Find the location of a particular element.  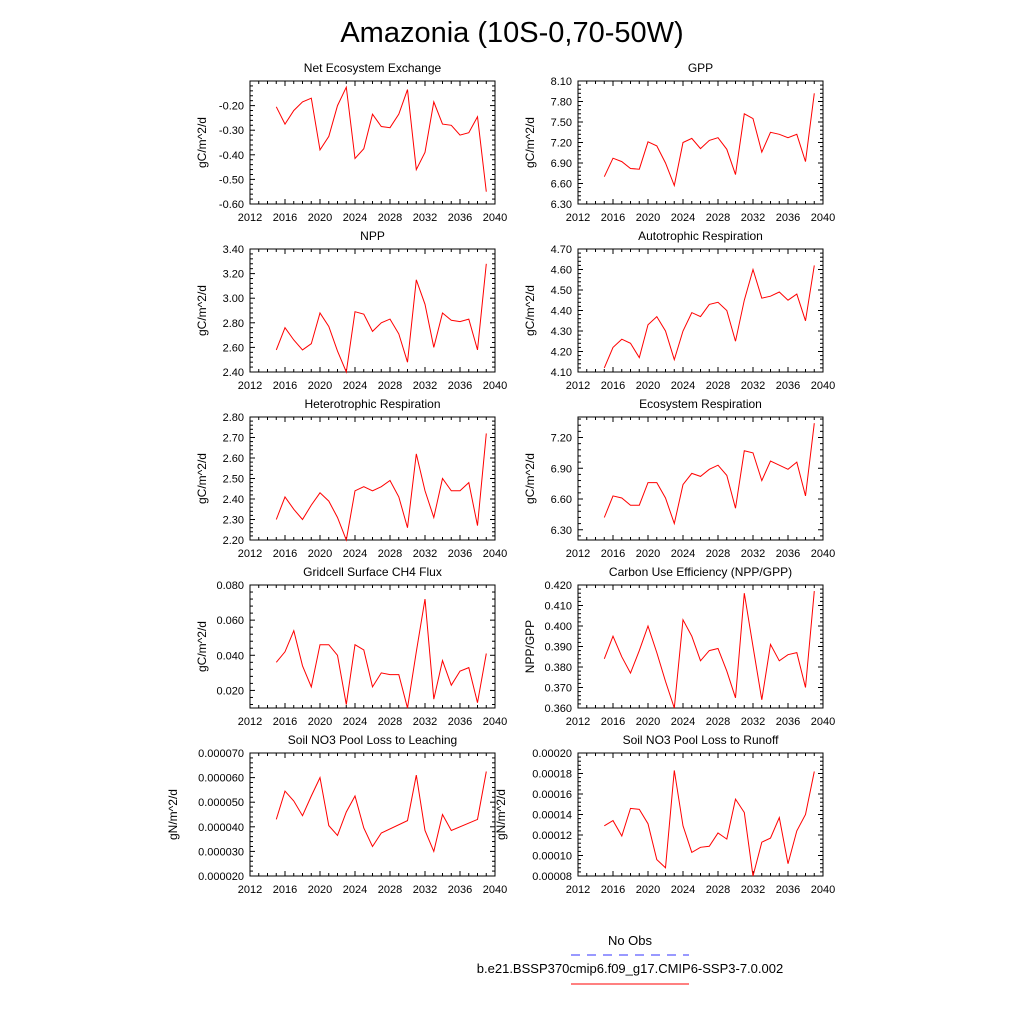

y-tick-label: 6.60 is located at coordinates (561, 185).